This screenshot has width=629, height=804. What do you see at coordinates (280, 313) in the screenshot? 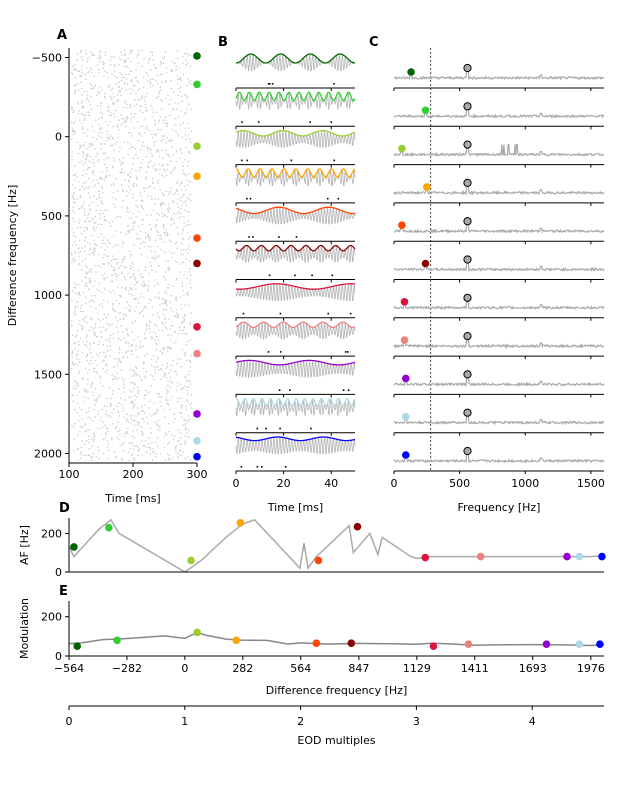
I see `spike-dot` at bounding box center [280, 313].